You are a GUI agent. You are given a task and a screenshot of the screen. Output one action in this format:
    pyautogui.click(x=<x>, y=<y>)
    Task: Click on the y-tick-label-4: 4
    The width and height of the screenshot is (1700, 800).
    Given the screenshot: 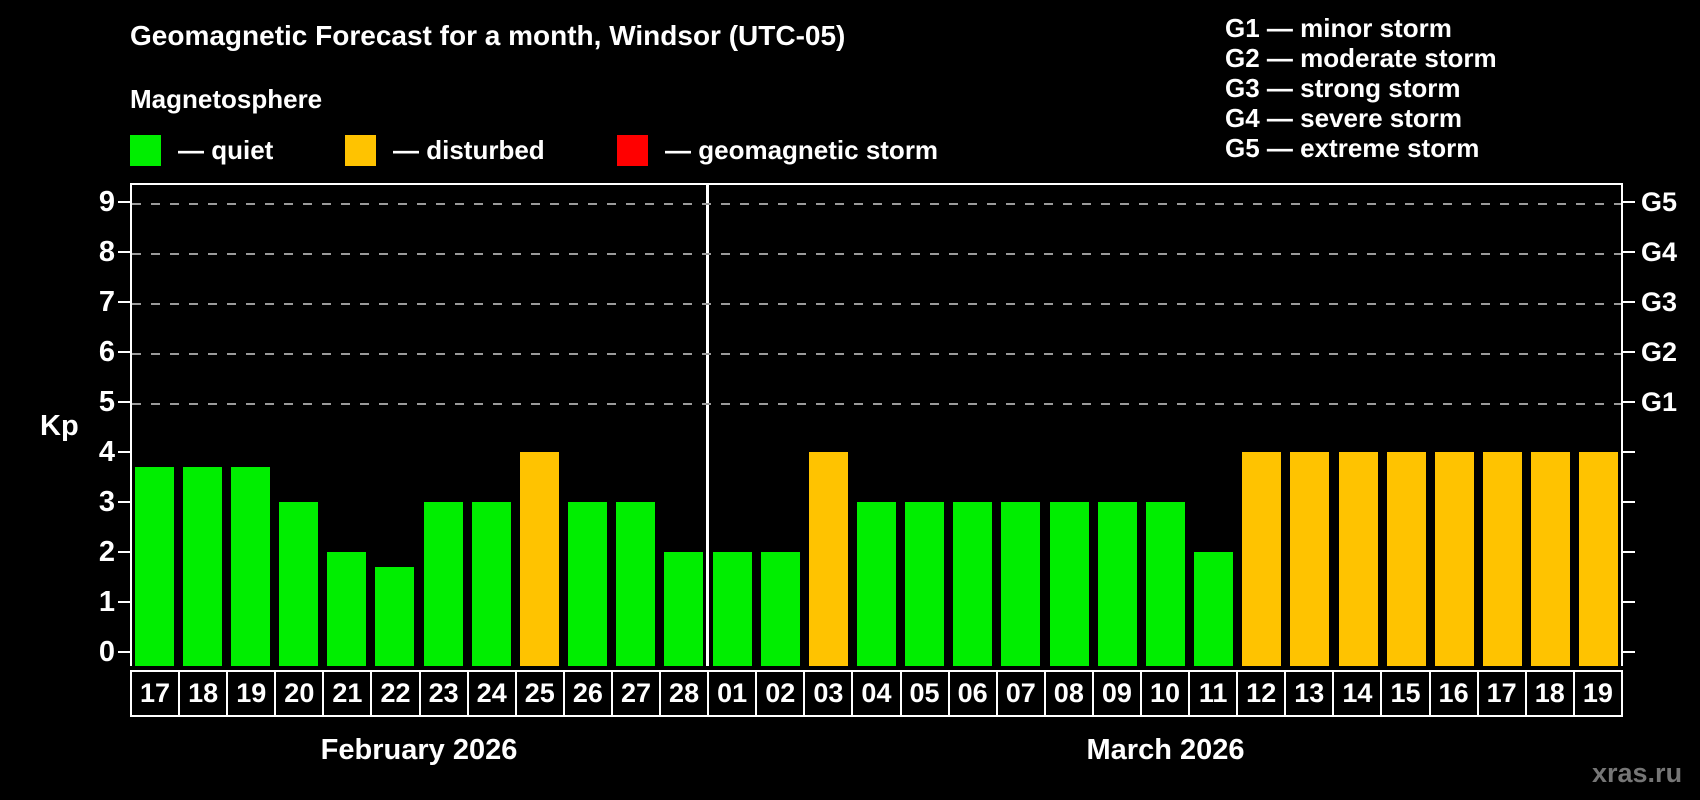 What is the action you would take?
    pyautogui.click(x=106, y=452)
    